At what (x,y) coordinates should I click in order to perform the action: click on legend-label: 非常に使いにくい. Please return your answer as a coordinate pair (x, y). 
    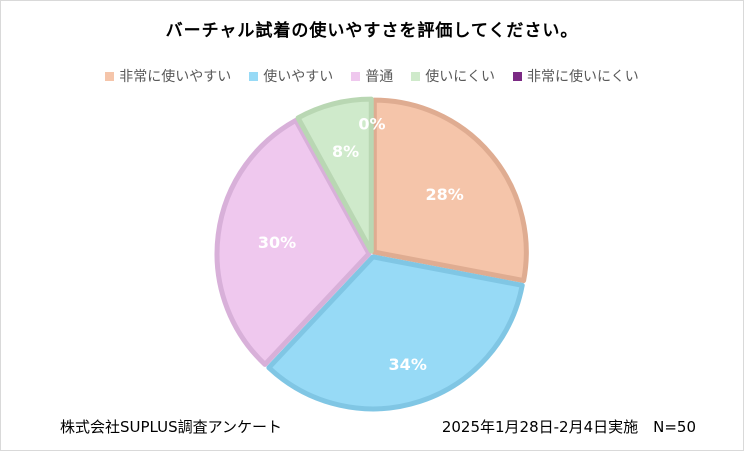
    Looking at the image, I should click on (583, 77).